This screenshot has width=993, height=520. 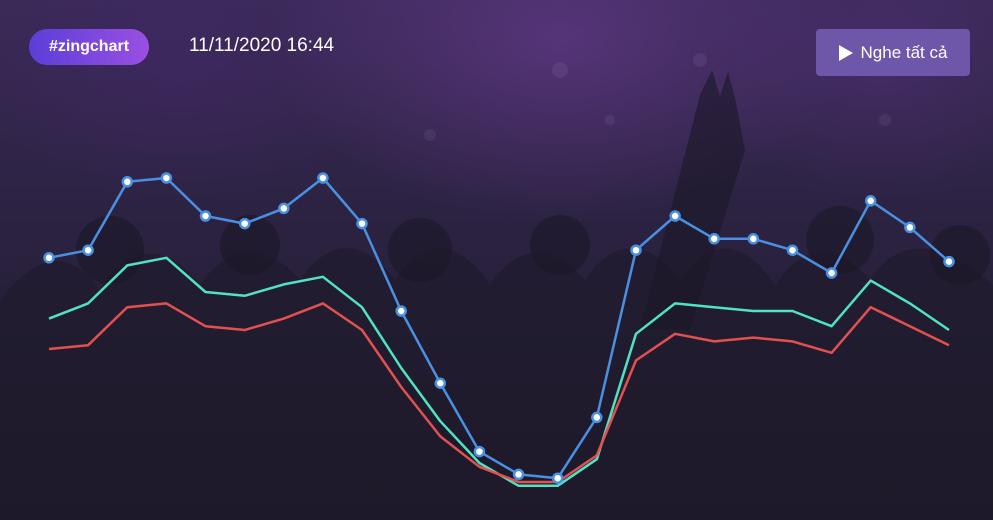 What do you see at coordinates (262, 45) in the screenshot?
I see `chart-datetime: 11/11/2020 16:44` at bounding box center [262, 45].